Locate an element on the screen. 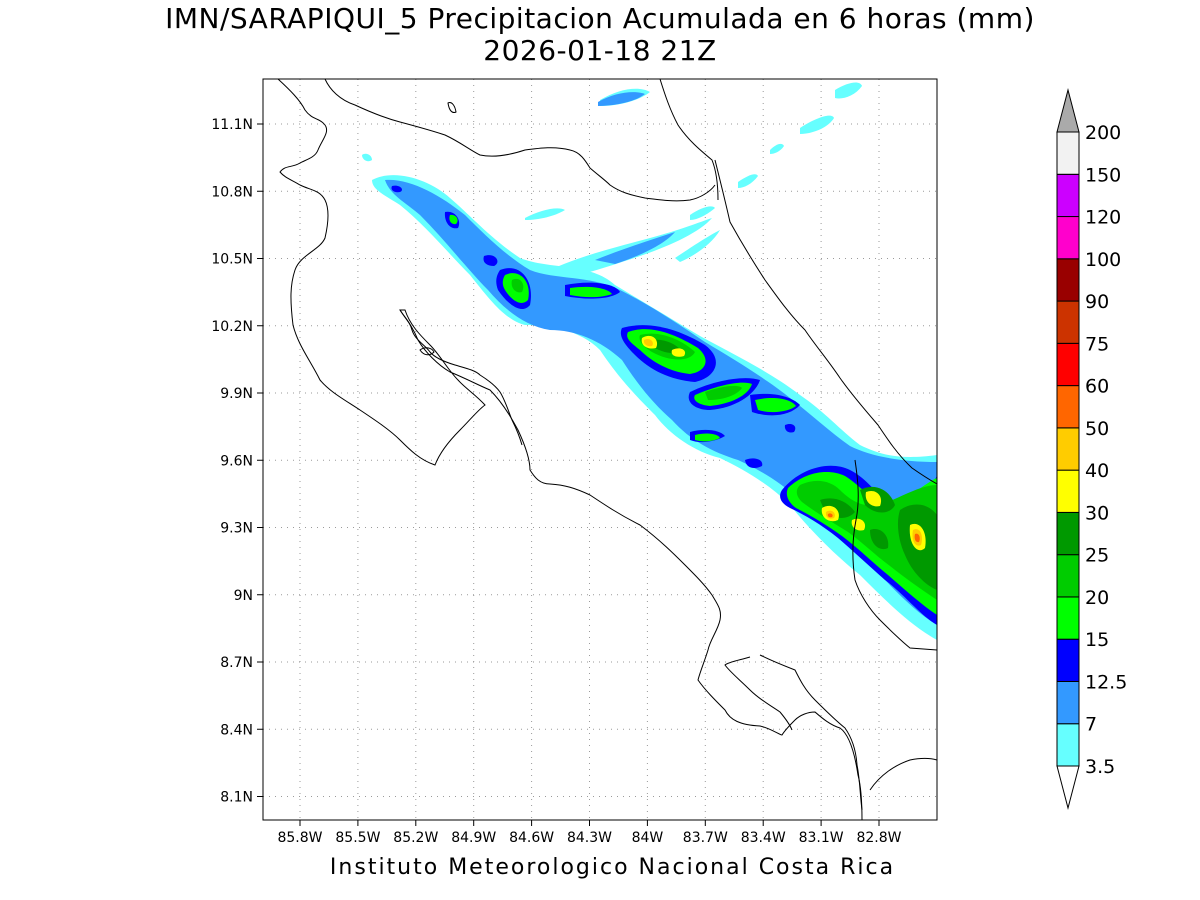 This screenshot has width=1200, height=900. lon-tick-label: 83.7W is located at coordinates (705, 838).